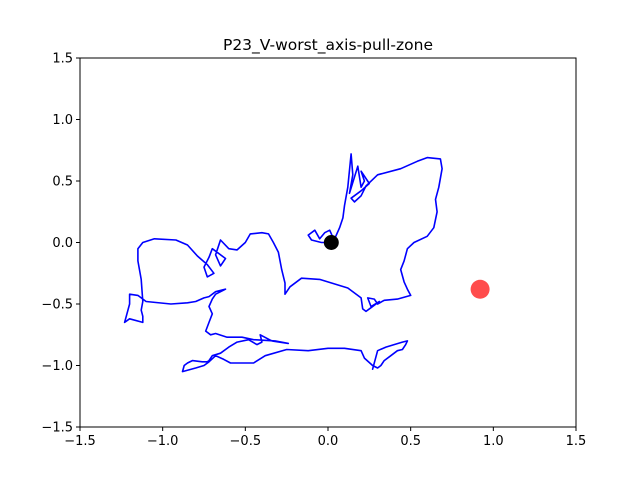 The image size is (640, 480). What do you see at coordinates (62, 59) in the screenshot?
I see `y-tick-label: 1.5` at bounding box center [62, 59].